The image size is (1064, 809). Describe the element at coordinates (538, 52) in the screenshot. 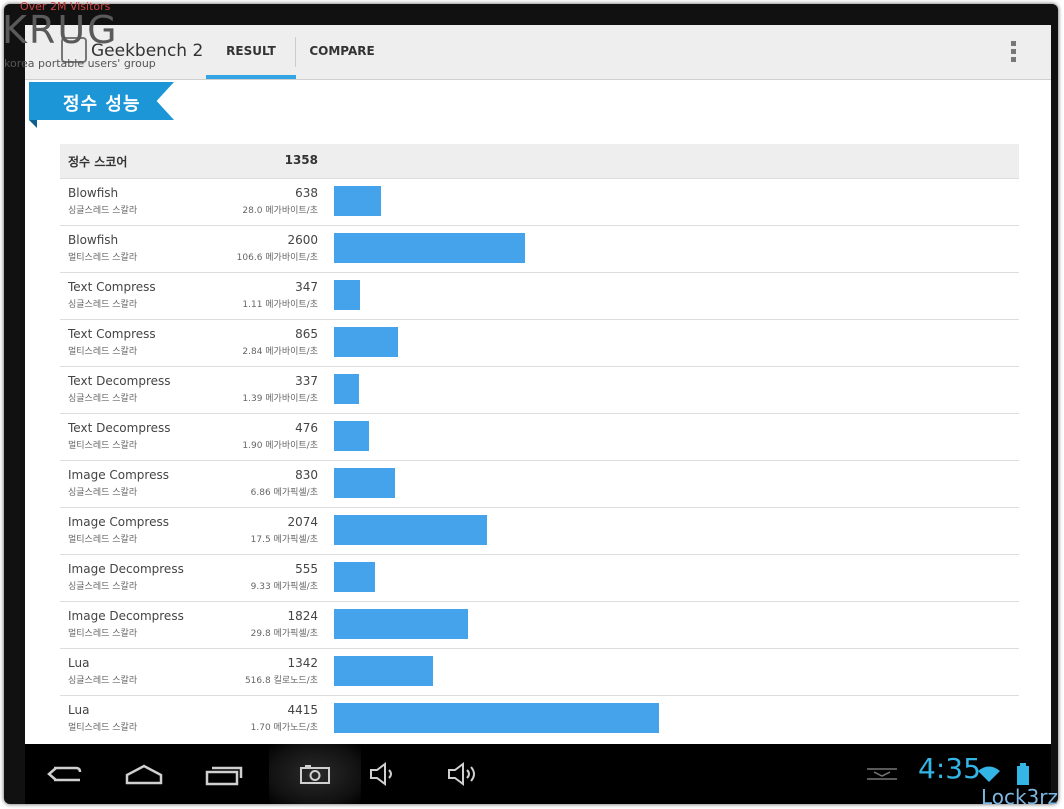

I see `action-bar: Geekbench 2 RESULT COMPARE` at that location.